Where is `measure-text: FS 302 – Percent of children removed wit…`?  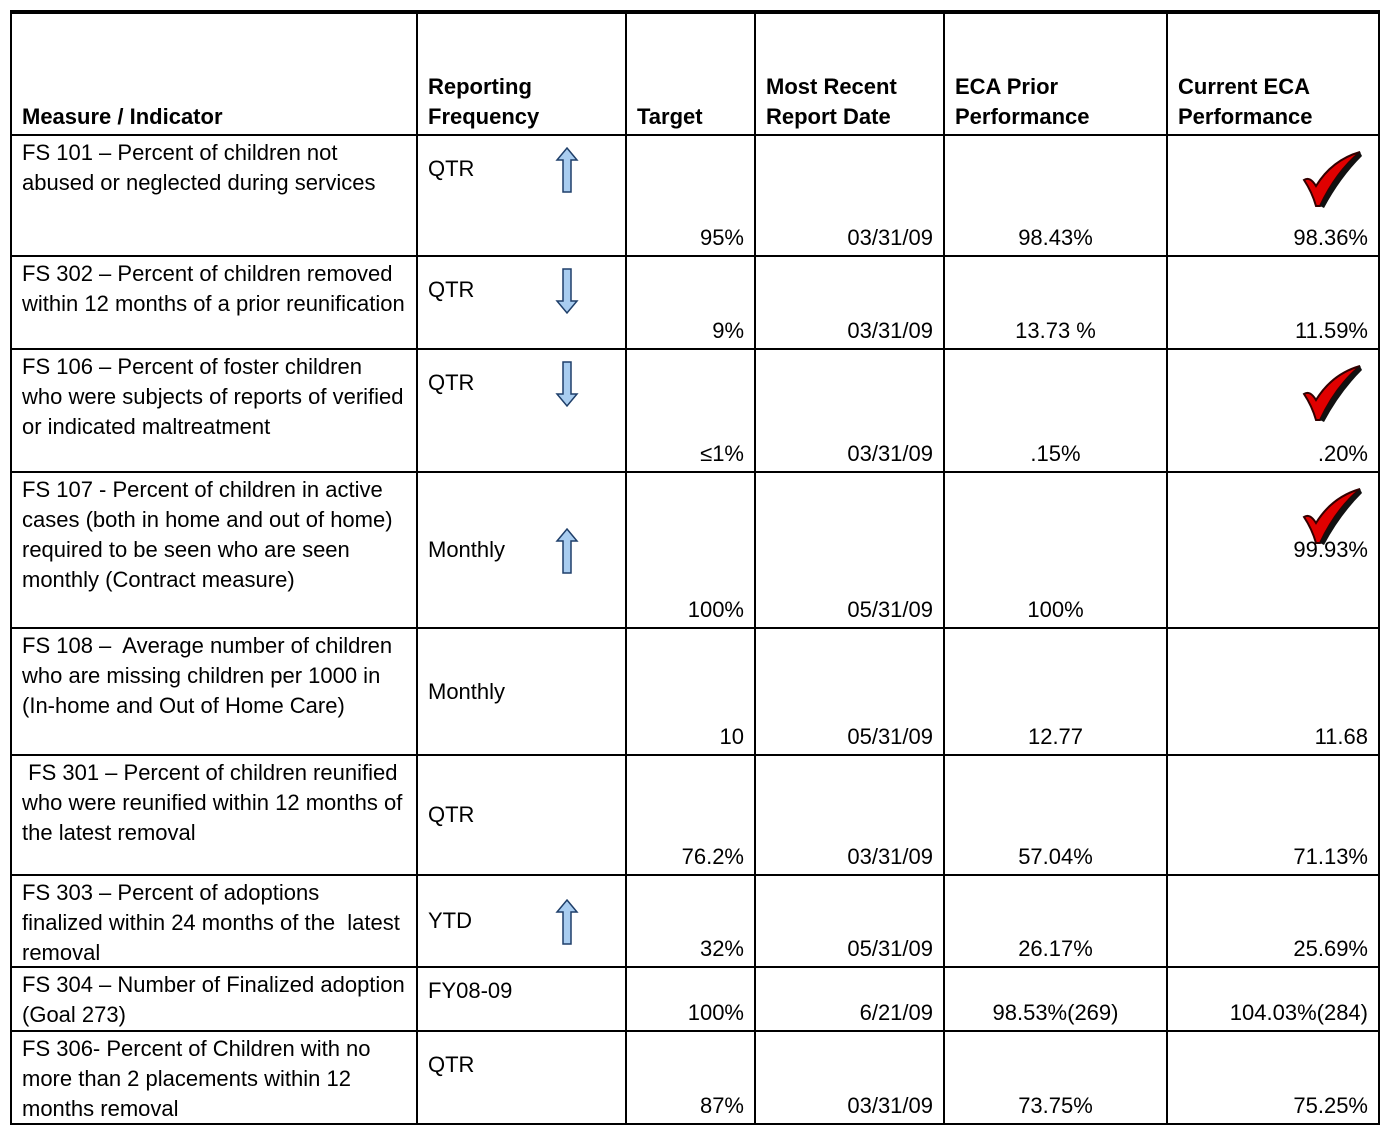 measure-text: FS 302 – Percent of children removed wit… is located at coordinates (213, 288).